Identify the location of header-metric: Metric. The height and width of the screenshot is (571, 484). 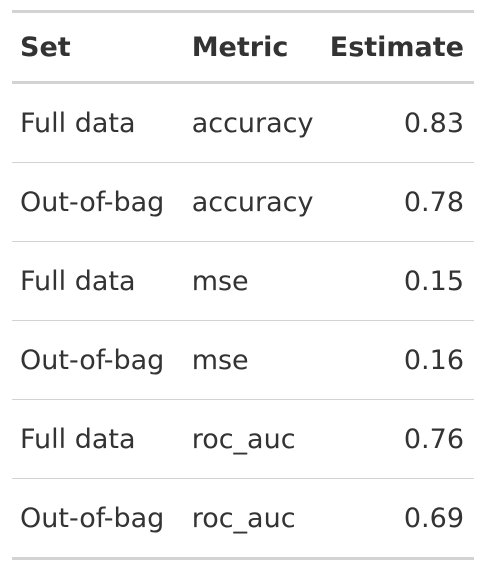
(260, 47).